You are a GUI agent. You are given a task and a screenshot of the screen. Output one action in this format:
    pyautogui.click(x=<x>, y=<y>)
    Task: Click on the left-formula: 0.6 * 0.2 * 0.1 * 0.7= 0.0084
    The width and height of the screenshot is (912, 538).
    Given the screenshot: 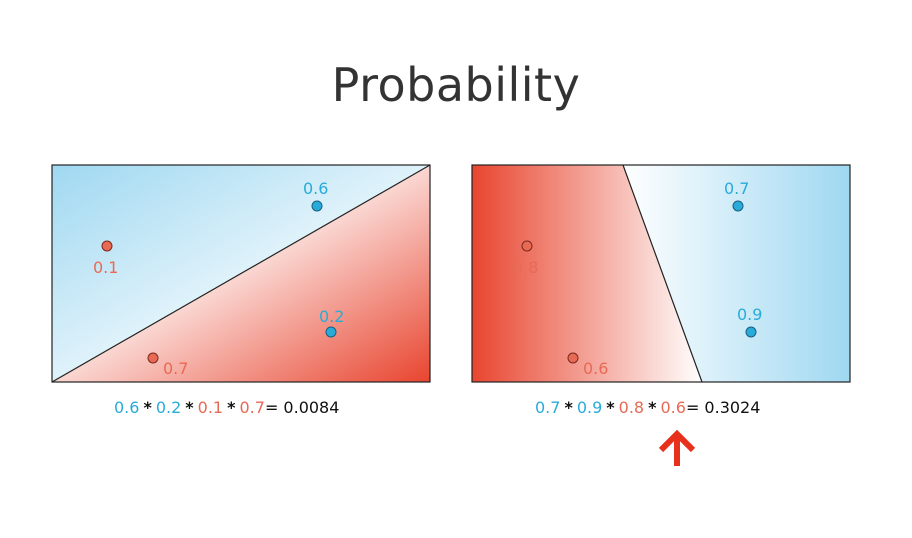 What is the action you would take?
    pyautogui.click(x=226, y=407)
    